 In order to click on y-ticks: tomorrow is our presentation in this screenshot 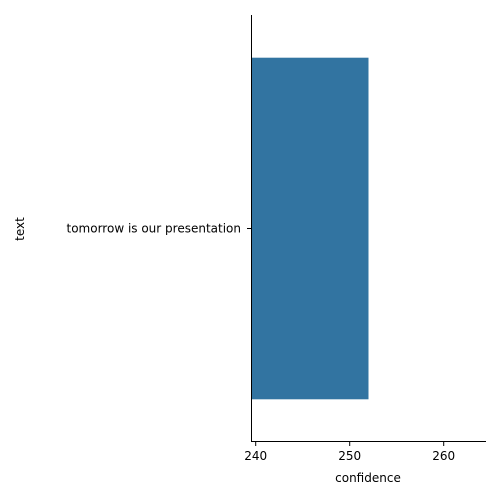, I will do `click(159, 229)`.